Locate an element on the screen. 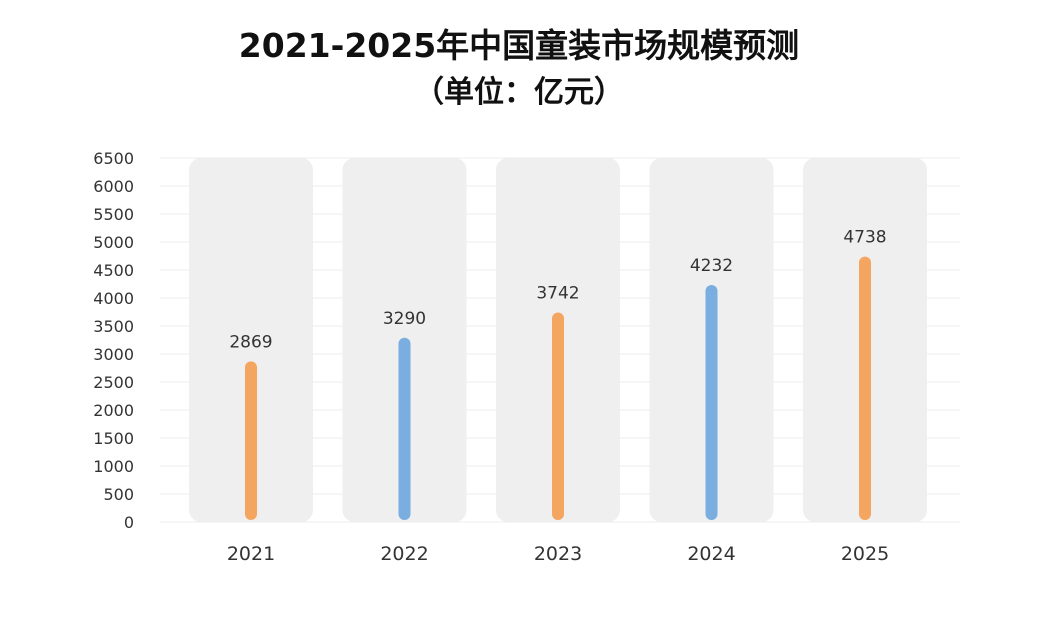 Image resolution: width=1038 pixels, height=629 pixels. y-tick-label: 5000 is located at coordinates (113, 242).